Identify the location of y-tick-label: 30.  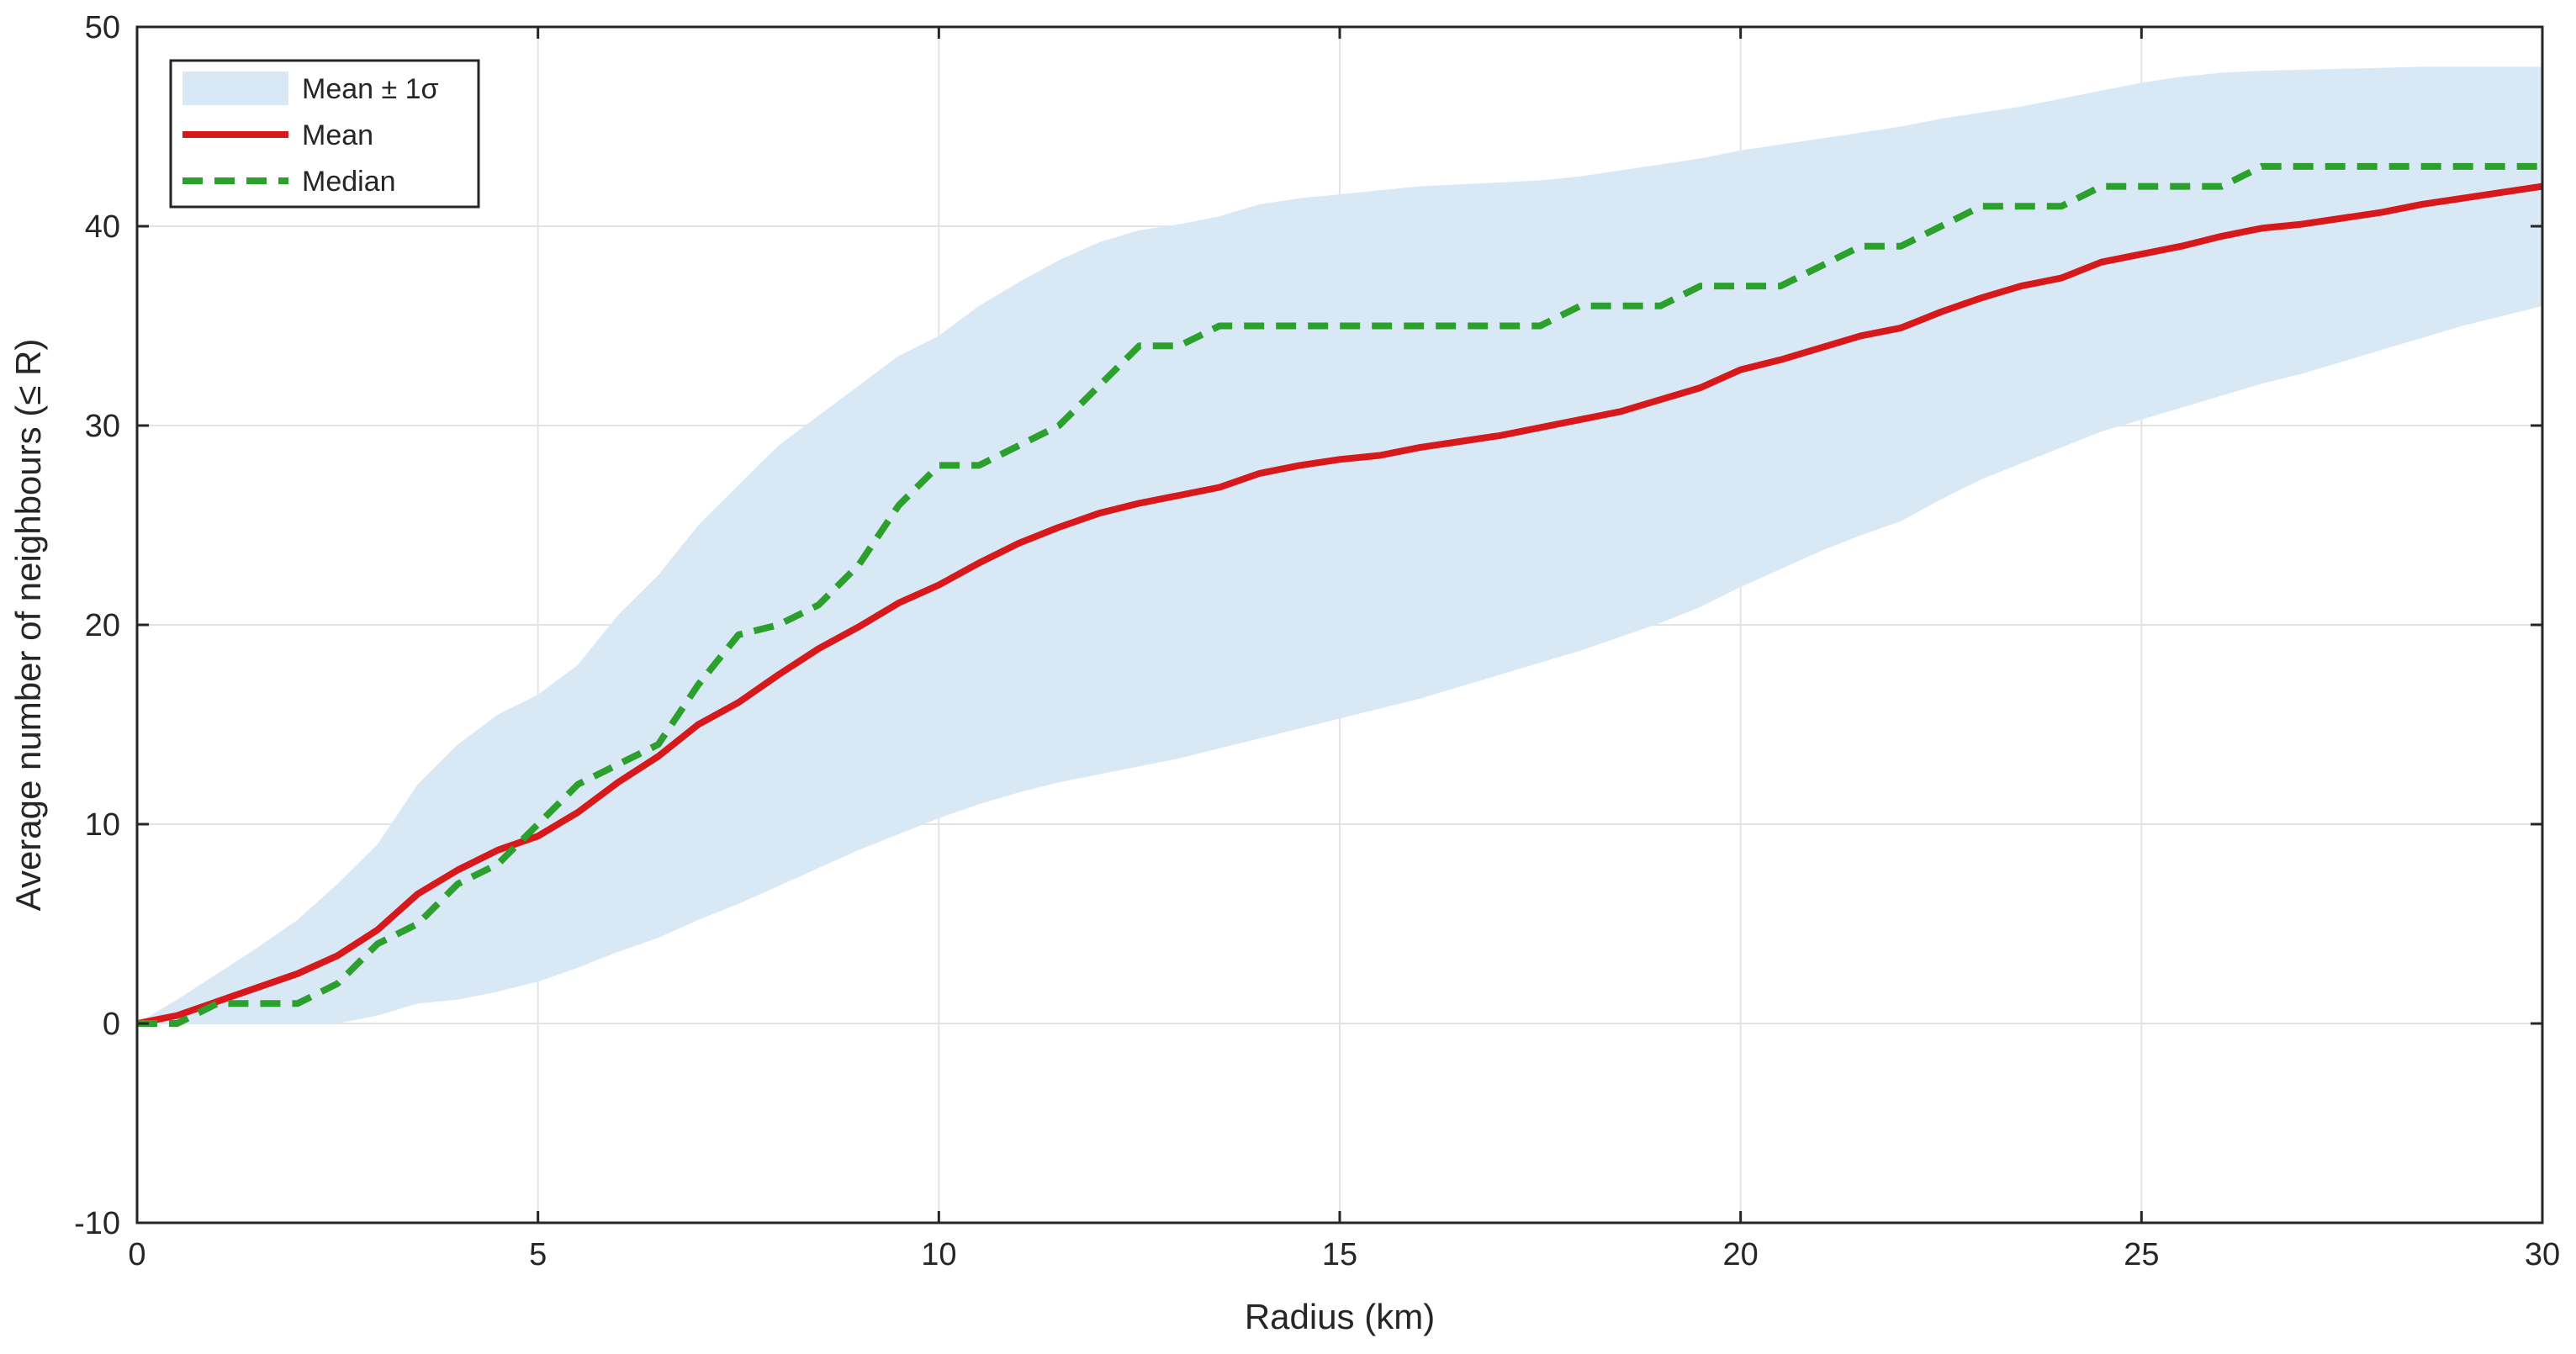
(102, 426).